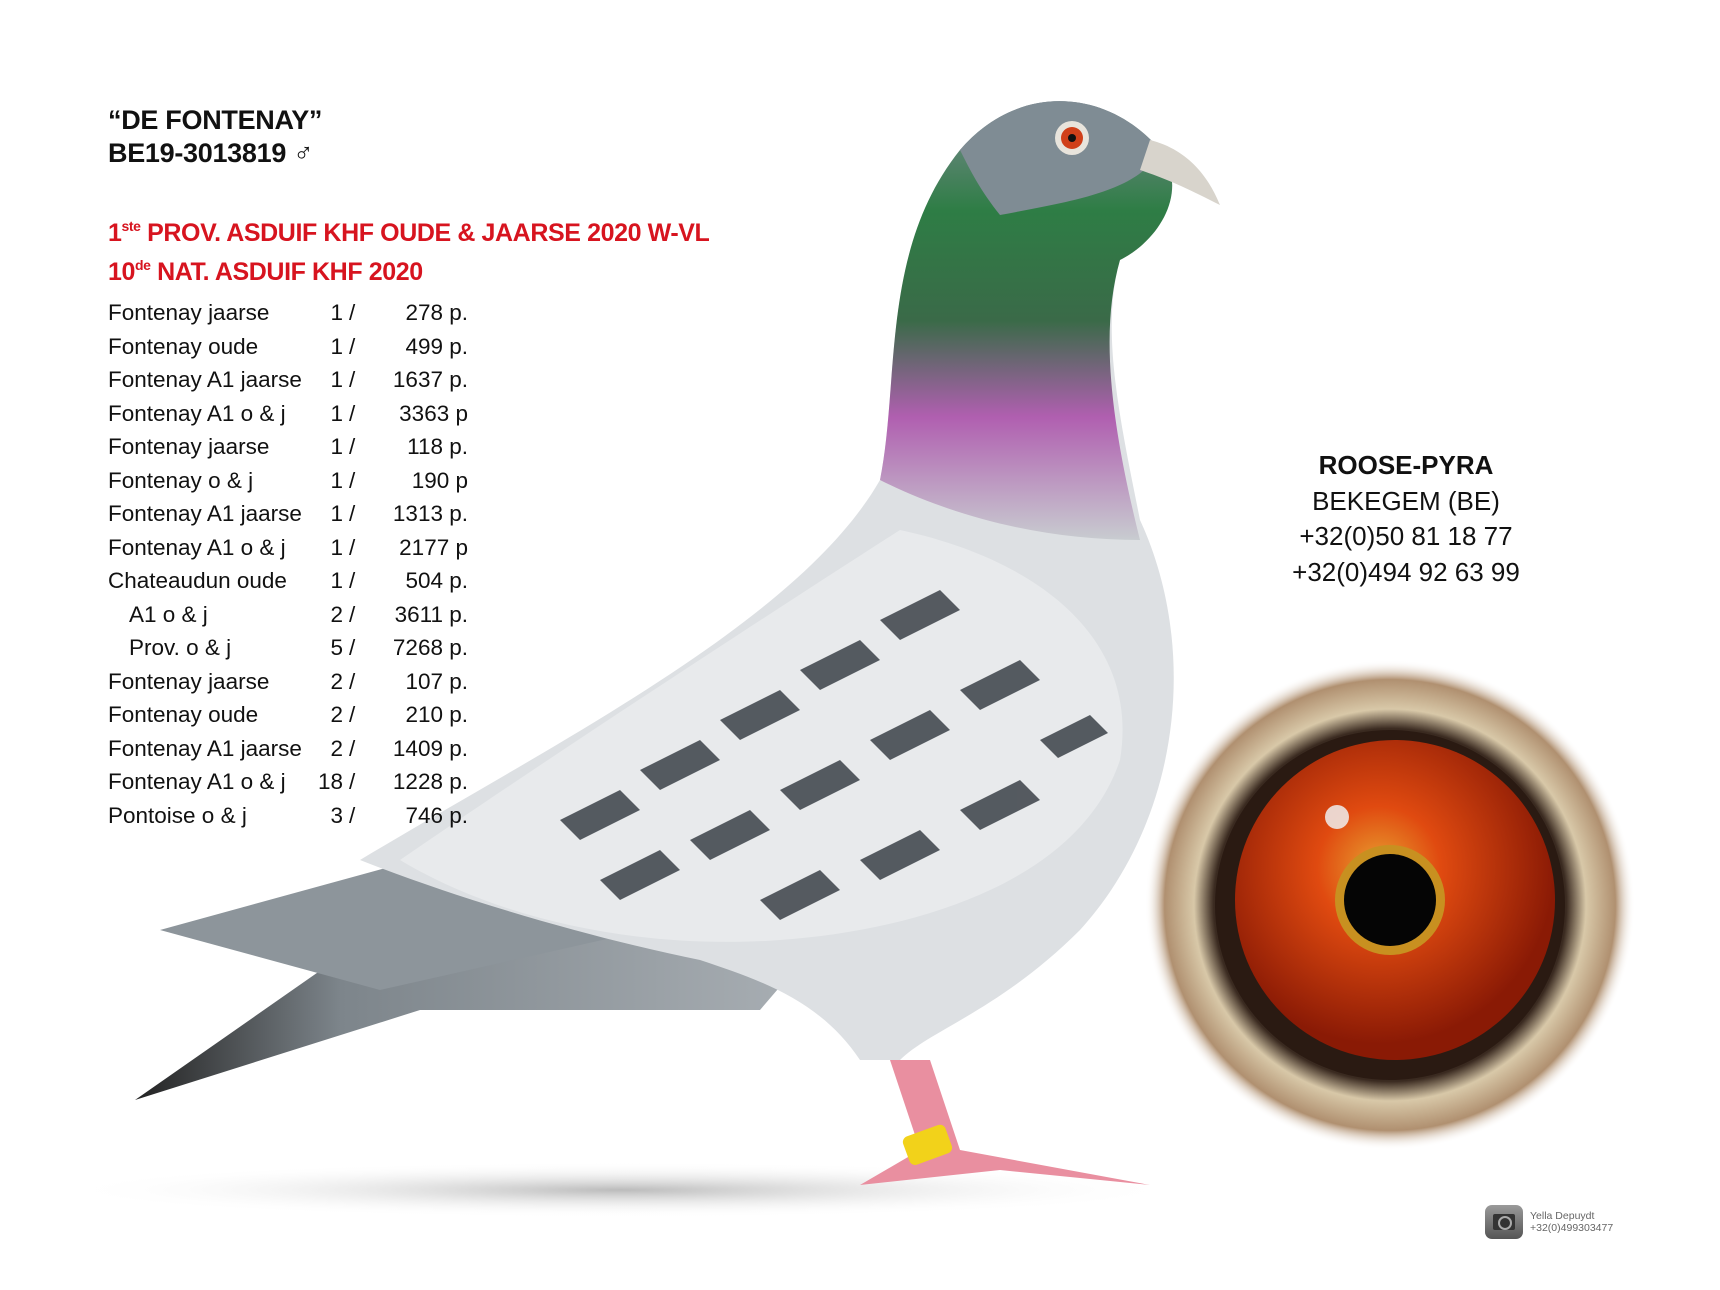  I want to click on participant-count: 278 p., so click(436, 312).